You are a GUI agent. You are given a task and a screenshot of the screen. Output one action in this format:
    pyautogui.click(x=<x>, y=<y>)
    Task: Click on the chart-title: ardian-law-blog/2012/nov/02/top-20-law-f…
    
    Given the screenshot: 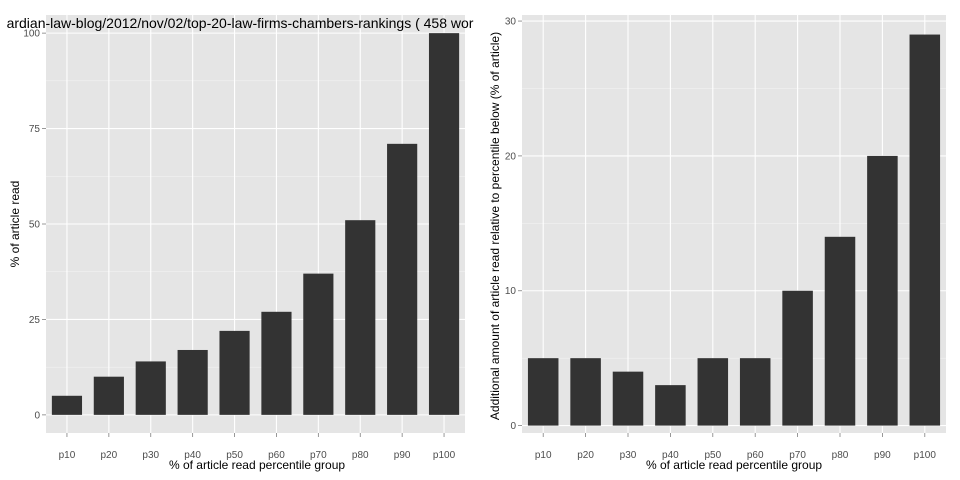 What is the action you would take?
    pyautogui.click(x=240, y=23)
    